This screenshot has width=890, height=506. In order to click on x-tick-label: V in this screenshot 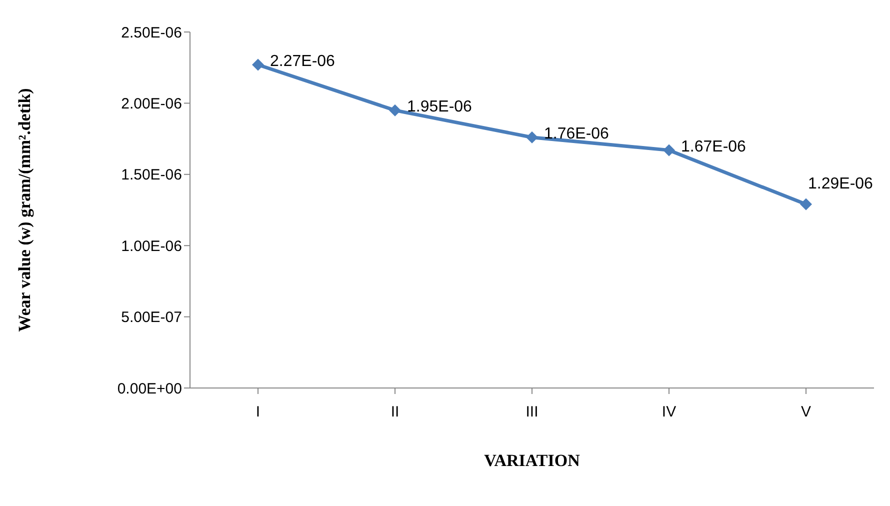, I will do `click(806, 412)`.